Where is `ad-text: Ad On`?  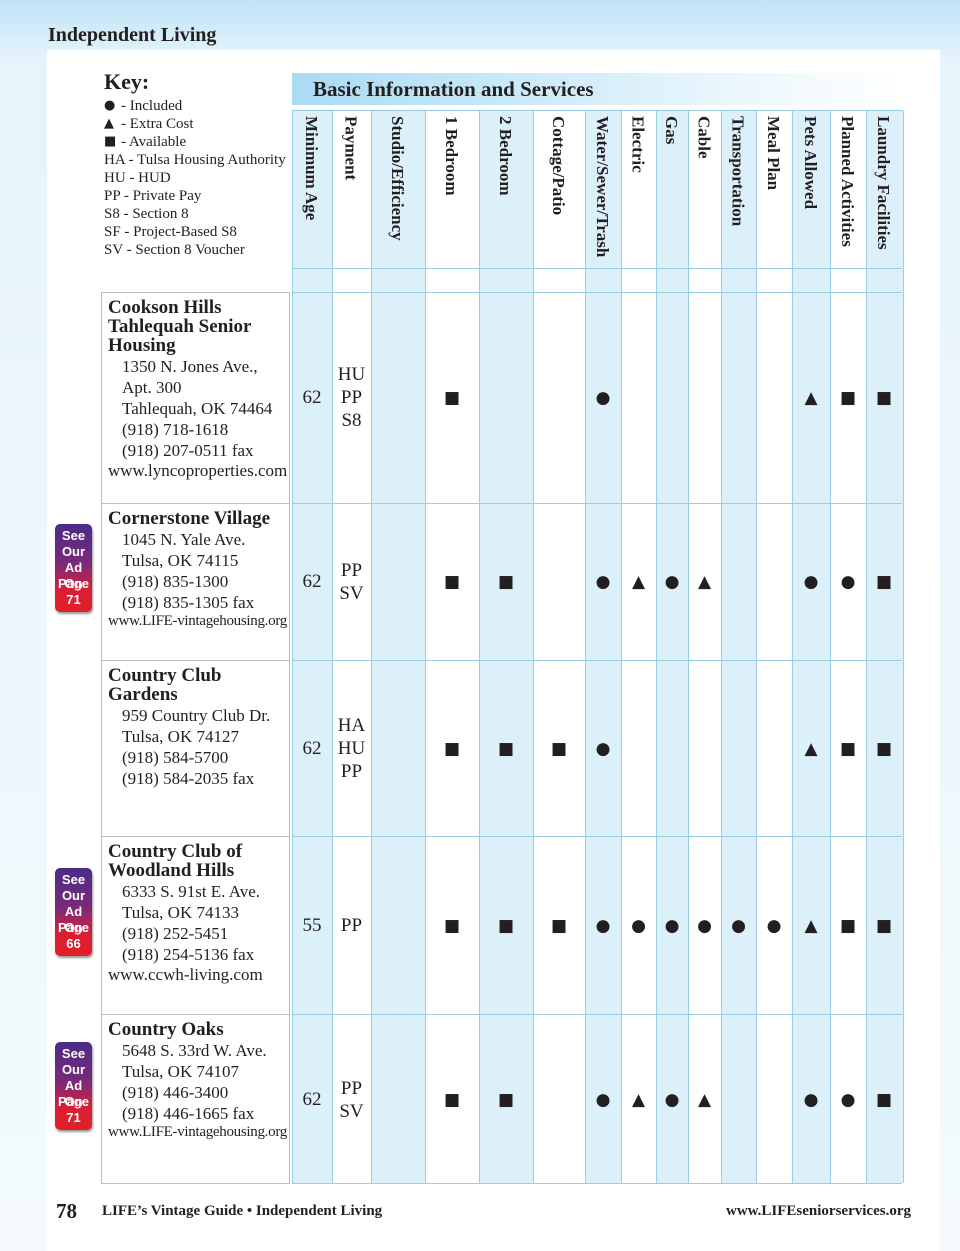 ad-text: Ad On is located at coordinates (73, 575).